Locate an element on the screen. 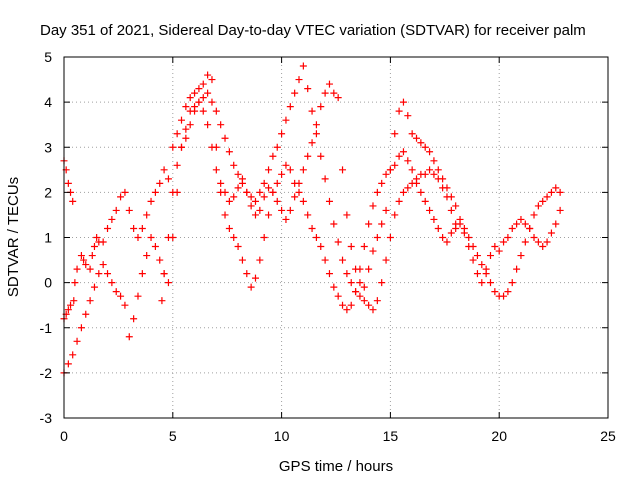 Image resolution: width=640 pixels, height=480 pixels. y-tick-label: -3 is located at coordinates (46, 418).